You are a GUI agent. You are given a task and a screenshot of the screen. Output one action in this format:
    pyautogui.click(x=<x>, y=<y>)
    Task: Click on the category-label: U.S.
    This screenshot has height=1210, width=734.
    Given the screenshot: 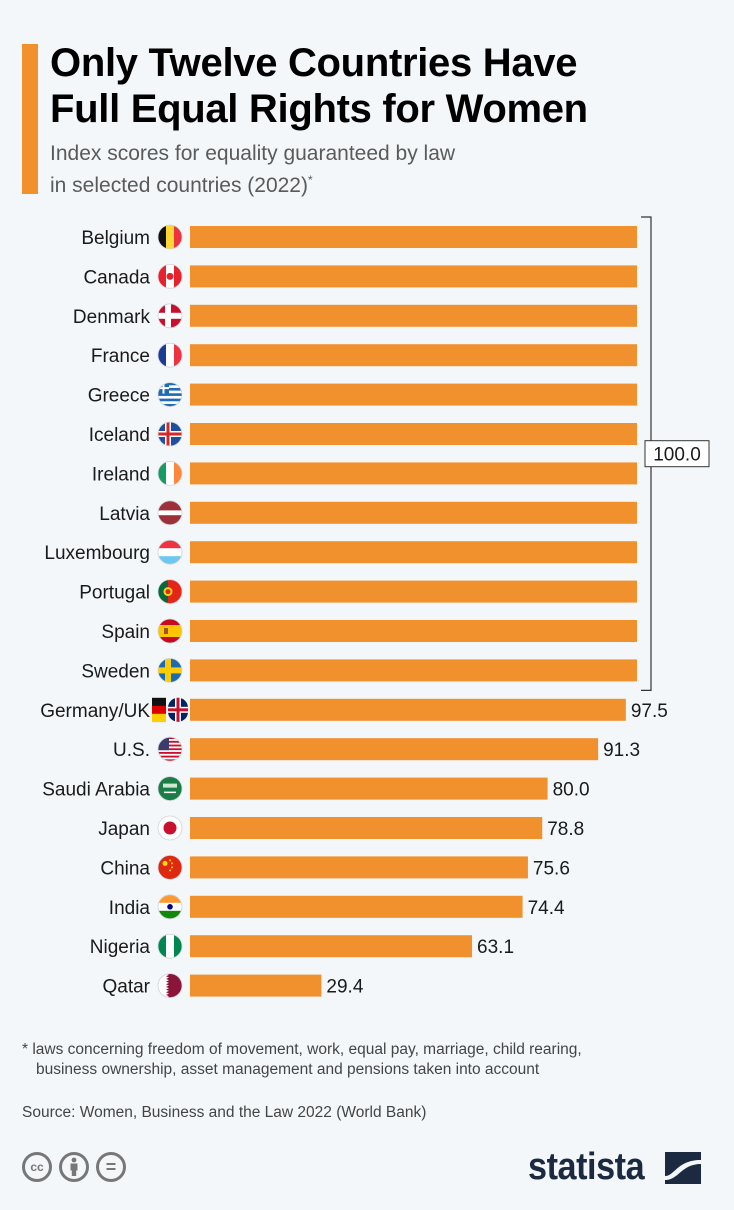 What is the action you would take?
    pyautogui.click(x=131, y=750)
    